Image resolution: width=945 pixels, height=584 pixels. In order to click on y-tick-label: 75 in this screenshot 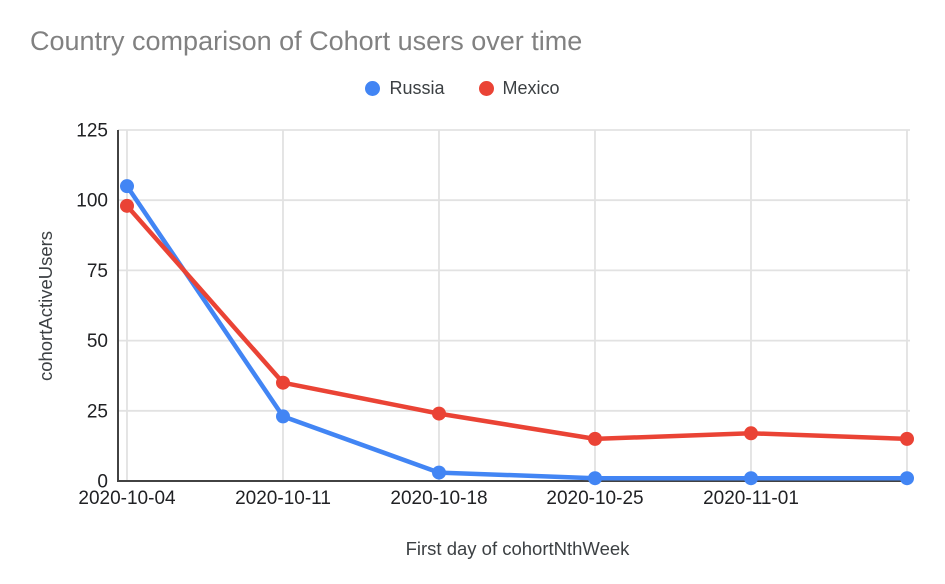, I will do `click(97, 271)`.